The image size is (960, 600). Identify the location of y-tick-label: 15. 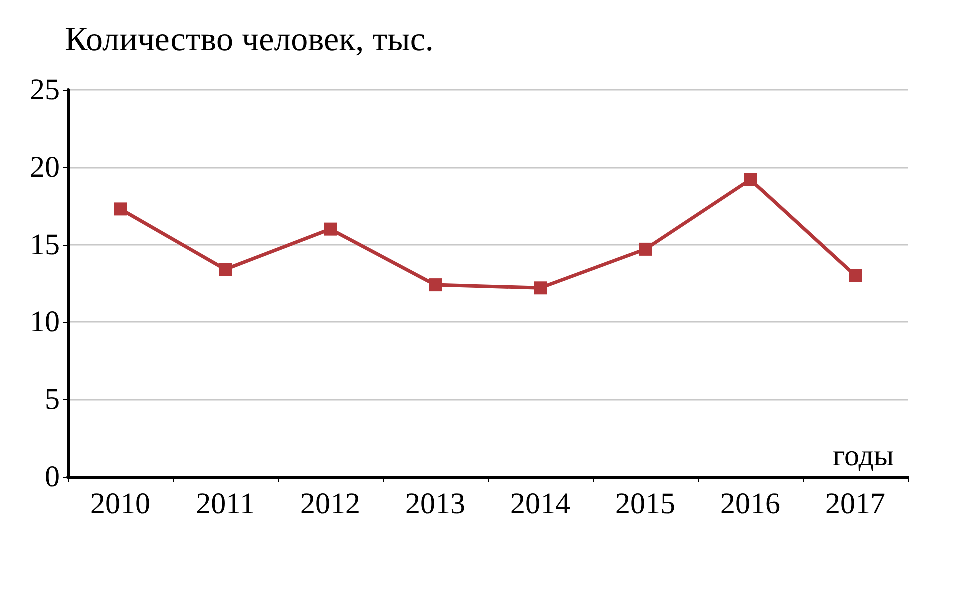
(45, 245).